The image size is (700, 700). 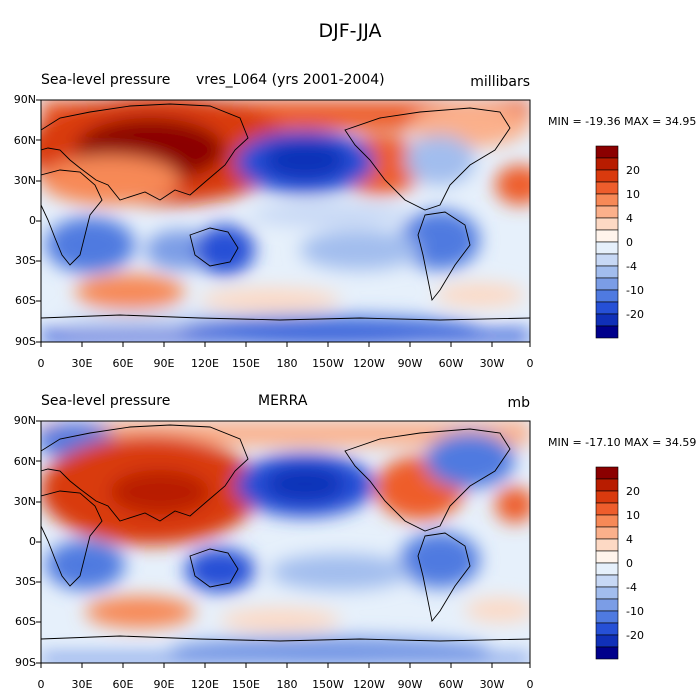 What do you see at coordinates (106, 80) in the screenshot?
I see `panel-1-left-title: Sea-level pressure` at bounding box center [106, 80].